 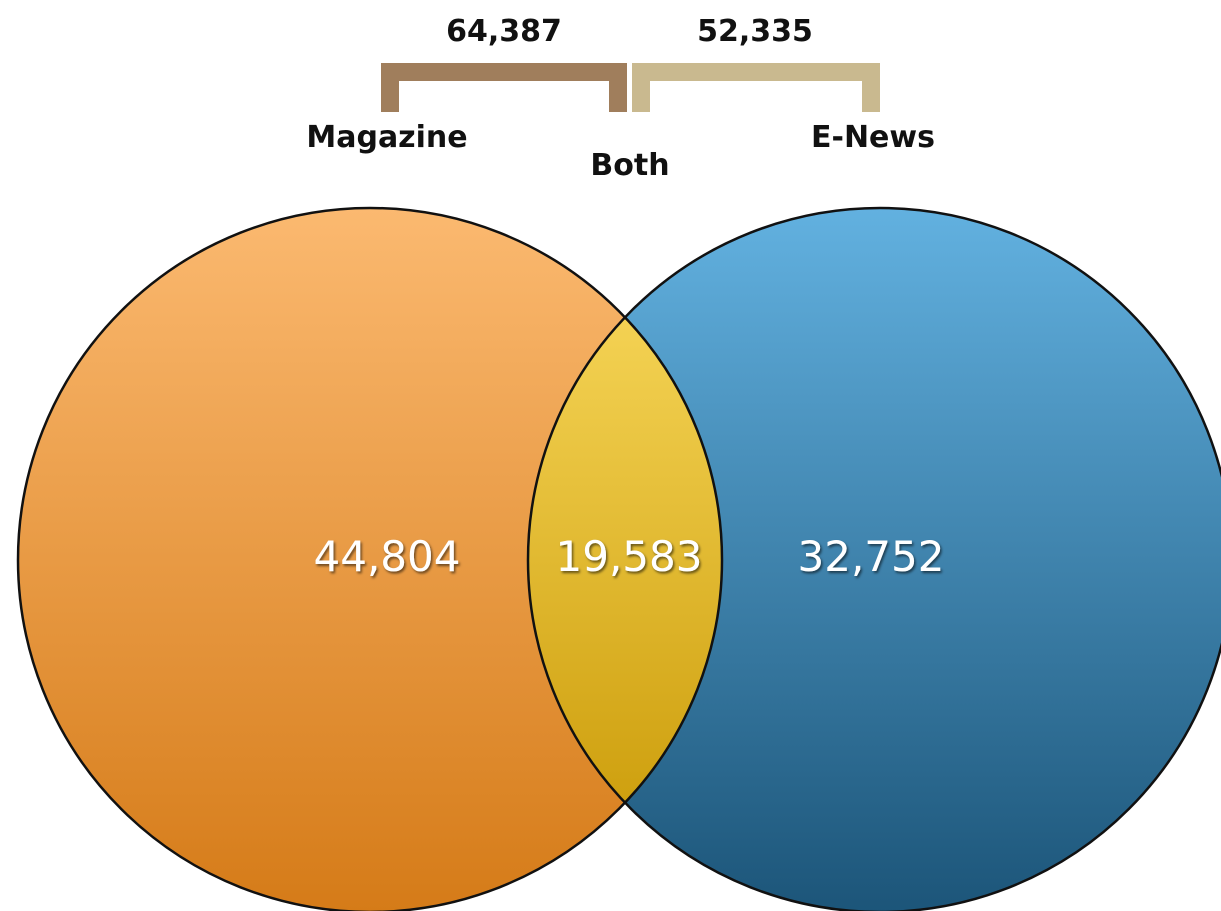 I want to click on enews-set-label: E-News, so click(x=873, y=137).